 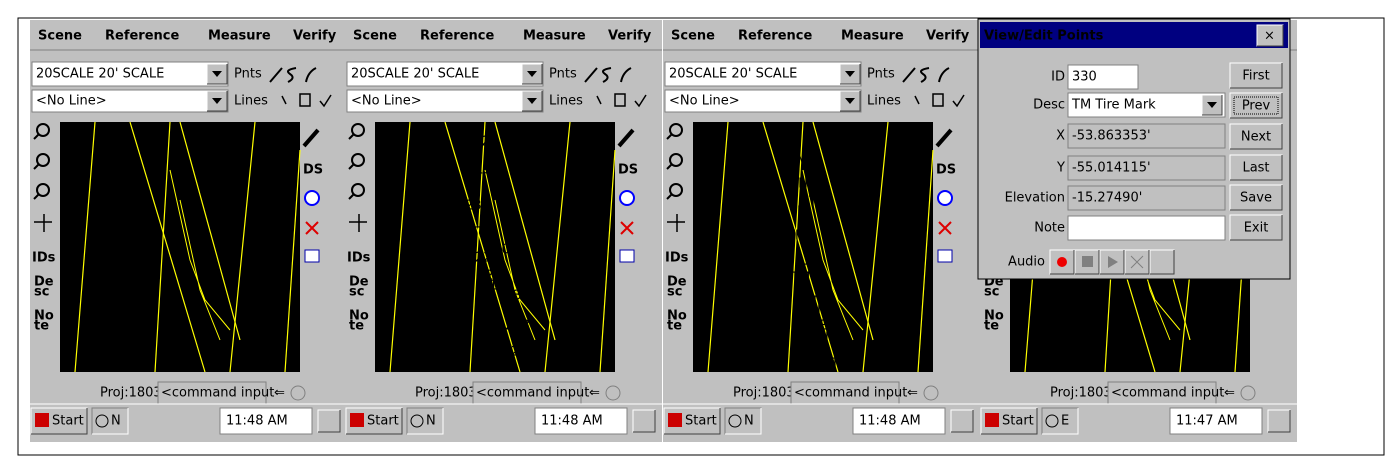 What do you see at coordinates (1255, 168) in the screenshot?
I see `dialog-button-text: Last` at bounding box center [1255, 168].